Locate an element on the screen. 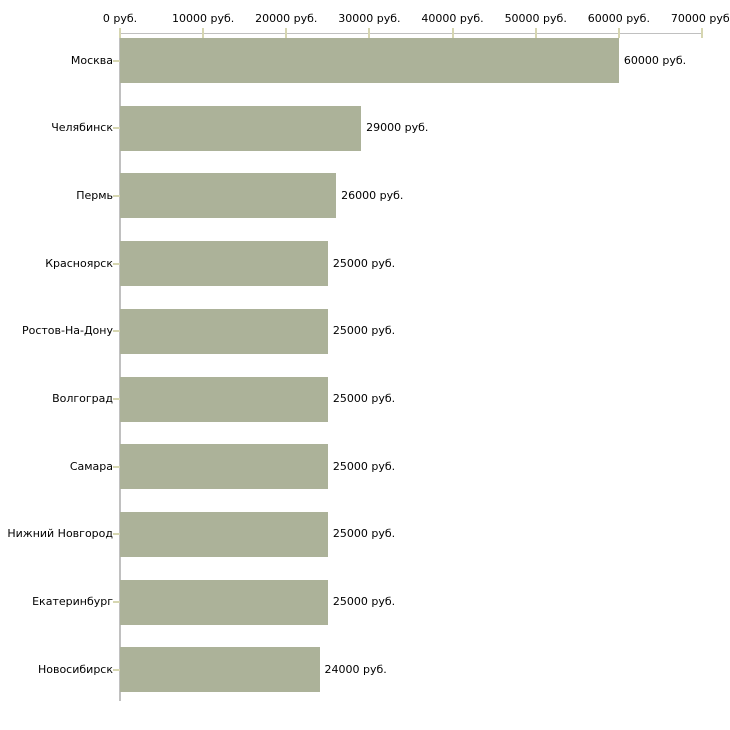 This screenshot has width=730, height=730. category-label: Челябинск is located at coordinates (82, 128).